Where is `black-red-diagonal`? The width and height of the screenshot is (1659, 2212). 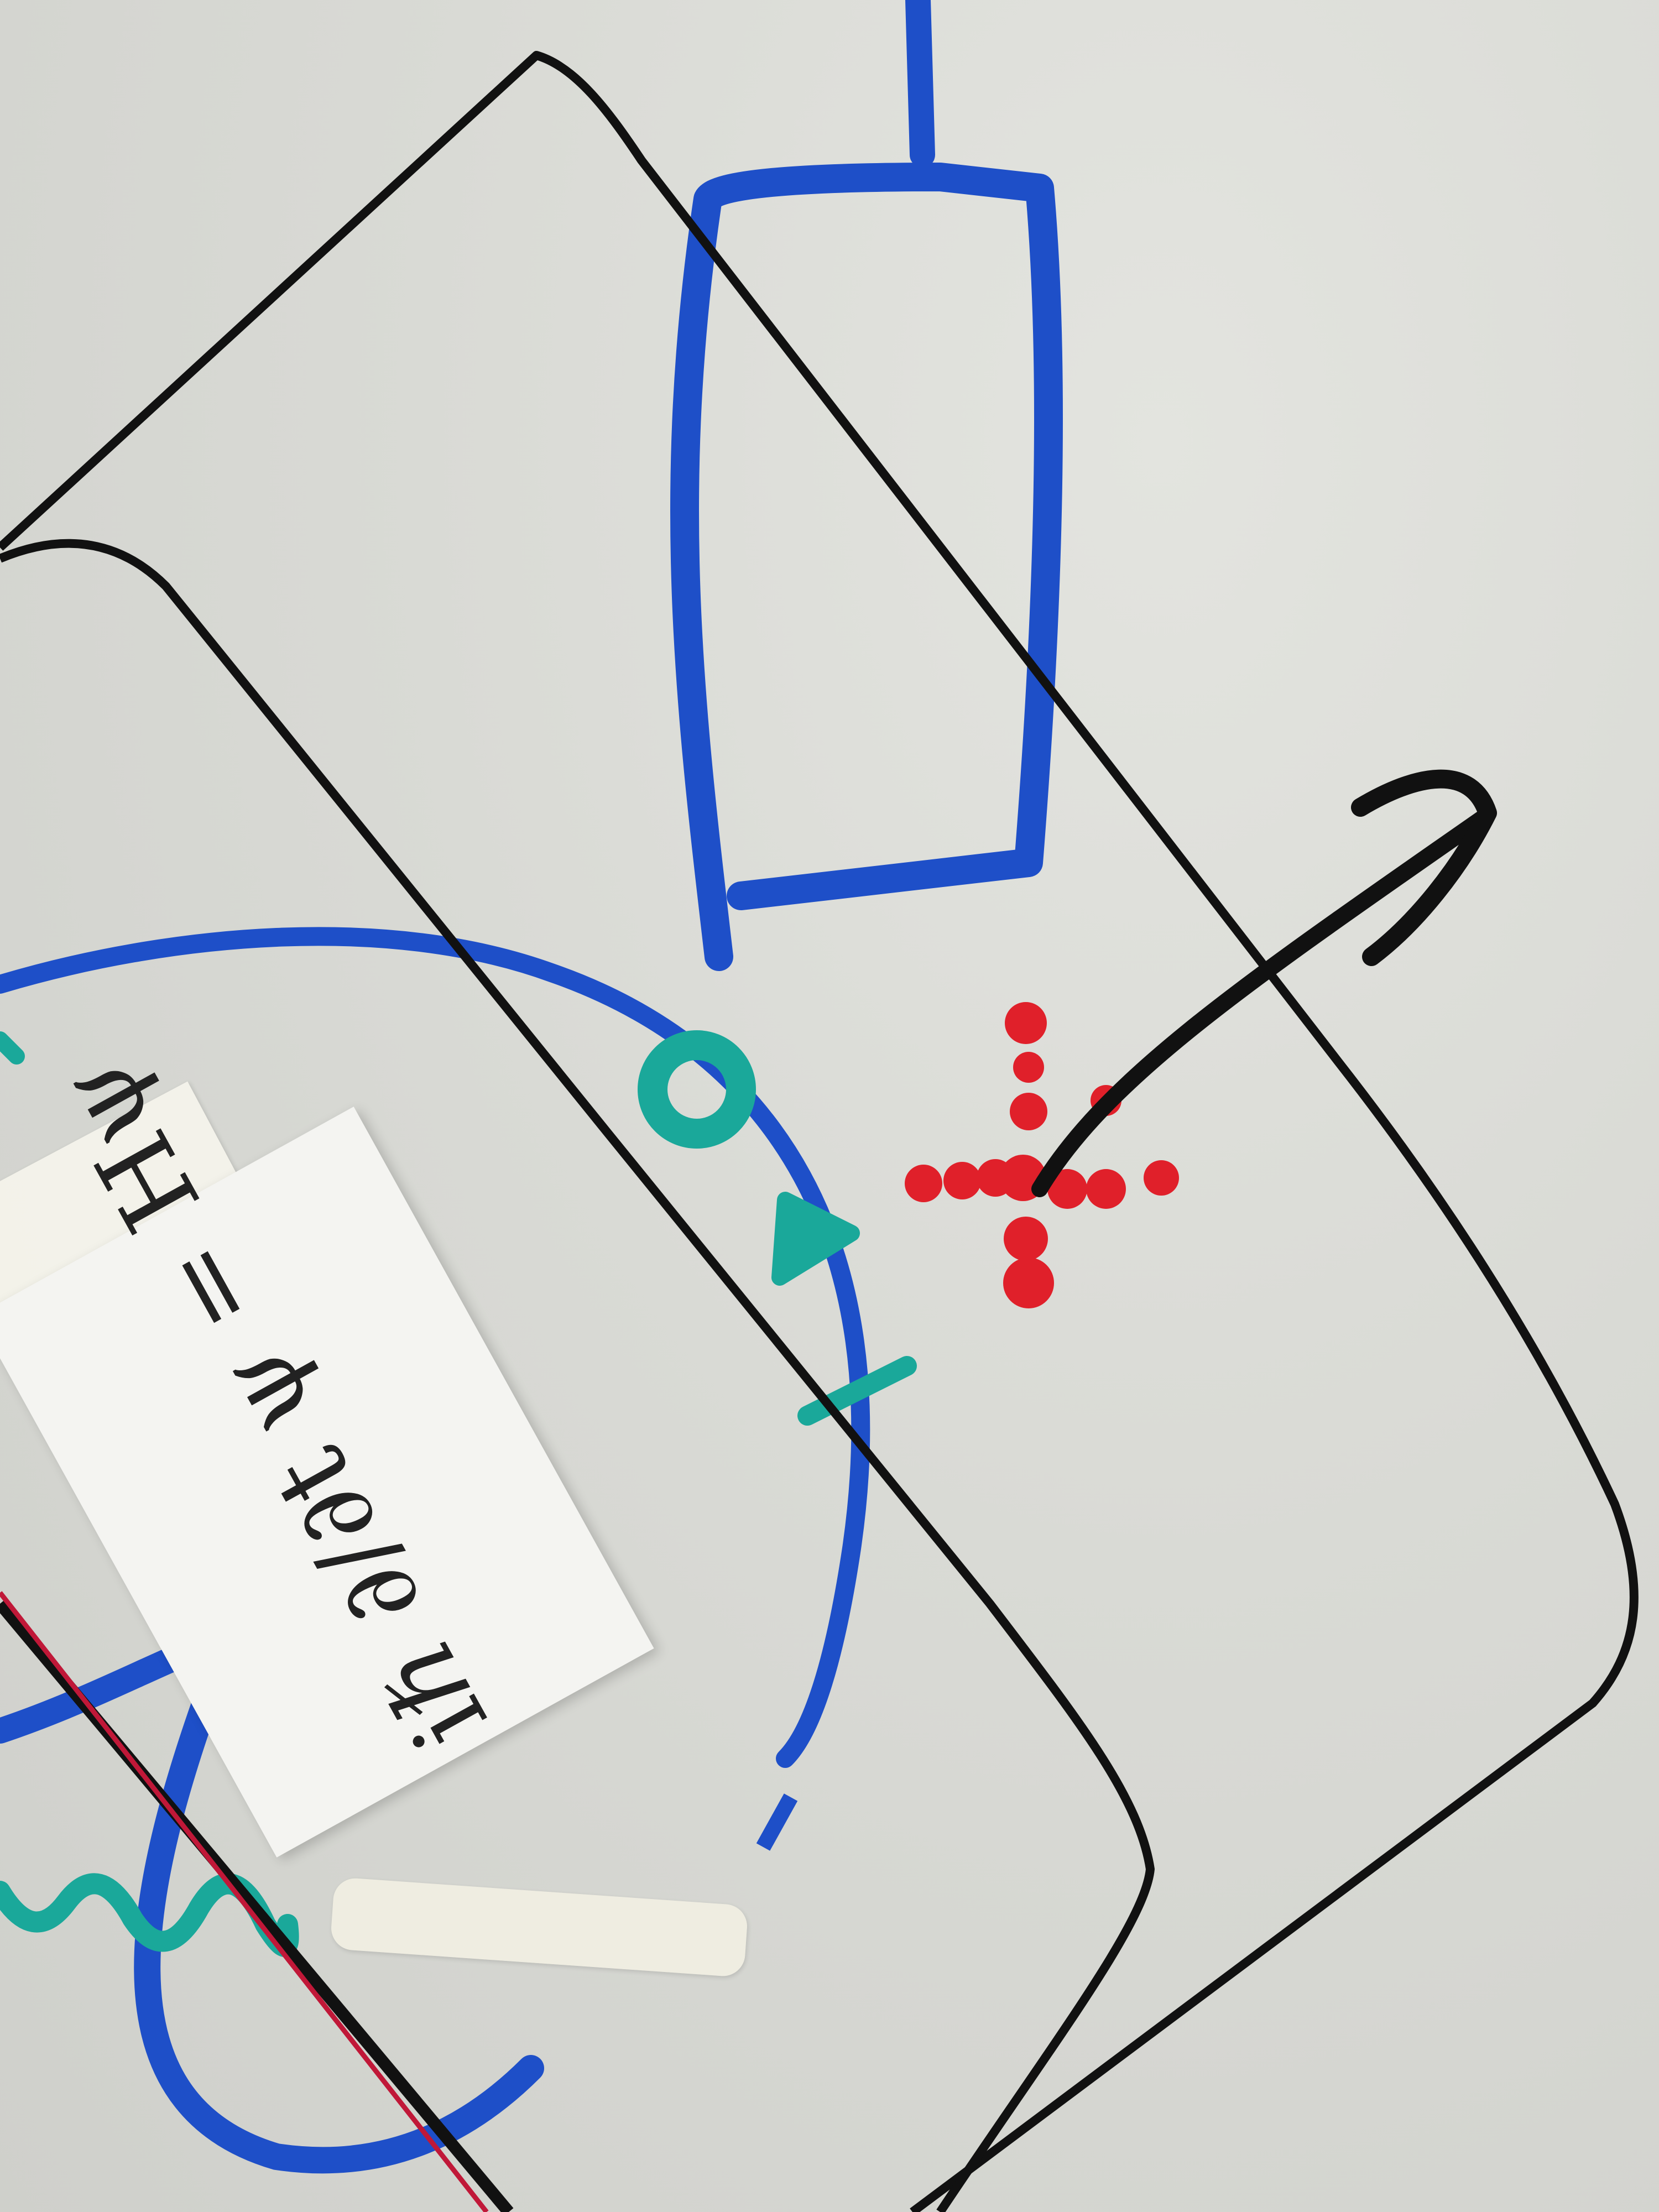 black-red-diagonal is located at coordinates (257, 1906).